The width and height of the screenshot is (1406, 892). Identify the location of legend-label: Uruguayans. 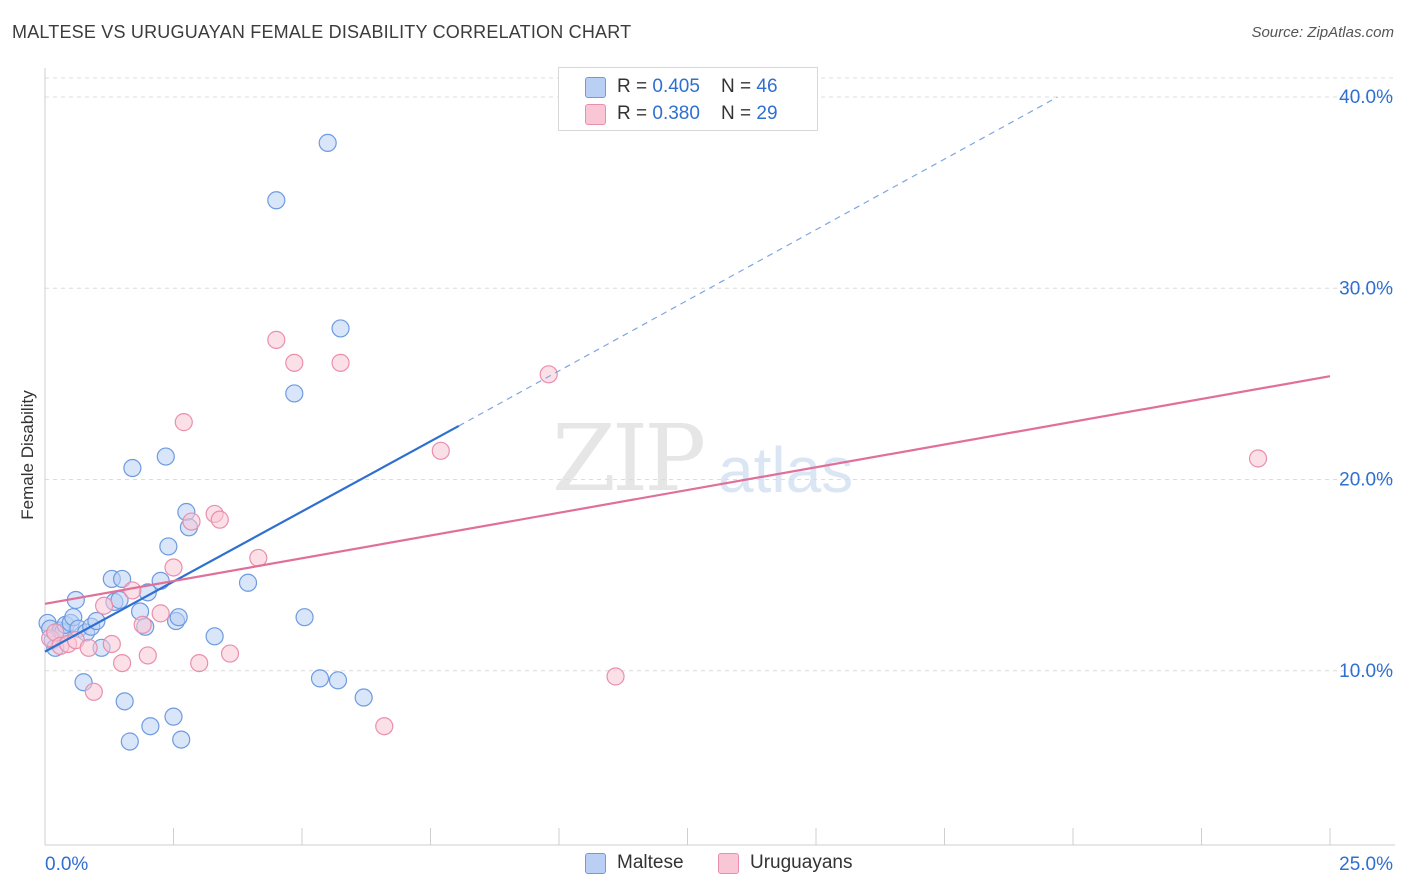
(801, 862).